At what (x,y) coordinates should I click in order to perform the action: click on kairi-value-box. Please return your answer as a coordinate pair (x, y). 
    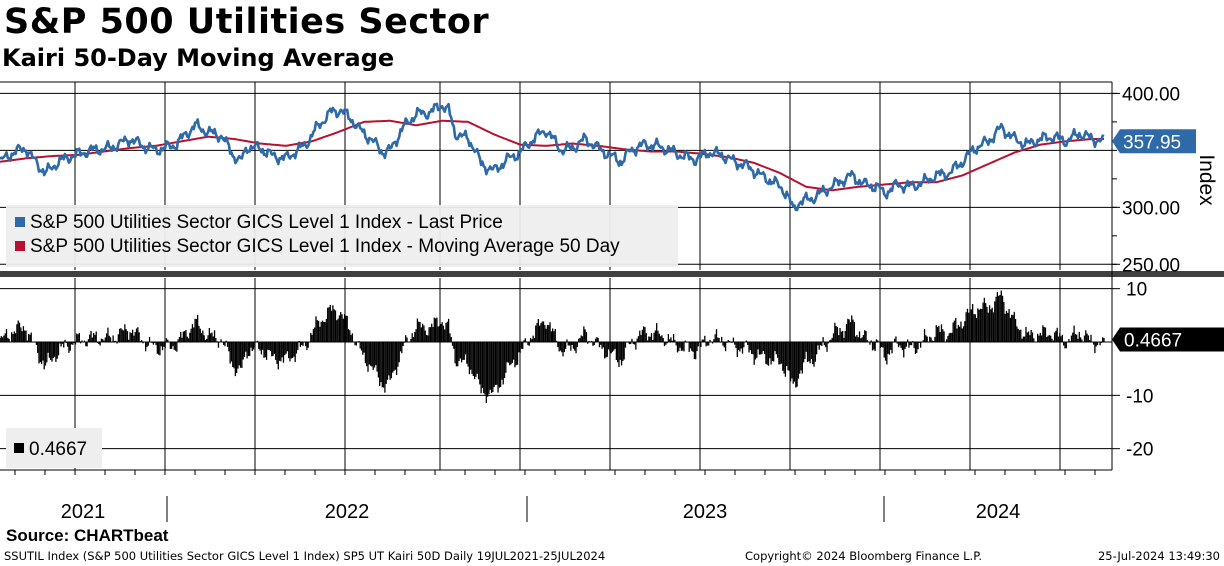
    Looking at the image, I should click on (1168, 339).